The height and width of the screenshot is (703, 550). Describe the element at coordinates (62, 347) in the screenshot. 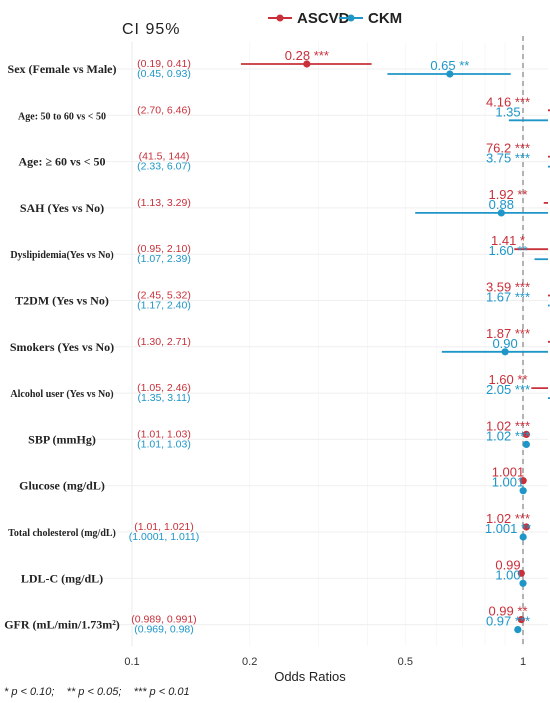

I see `row-label: Smokers (Yes vs No)` at that location.